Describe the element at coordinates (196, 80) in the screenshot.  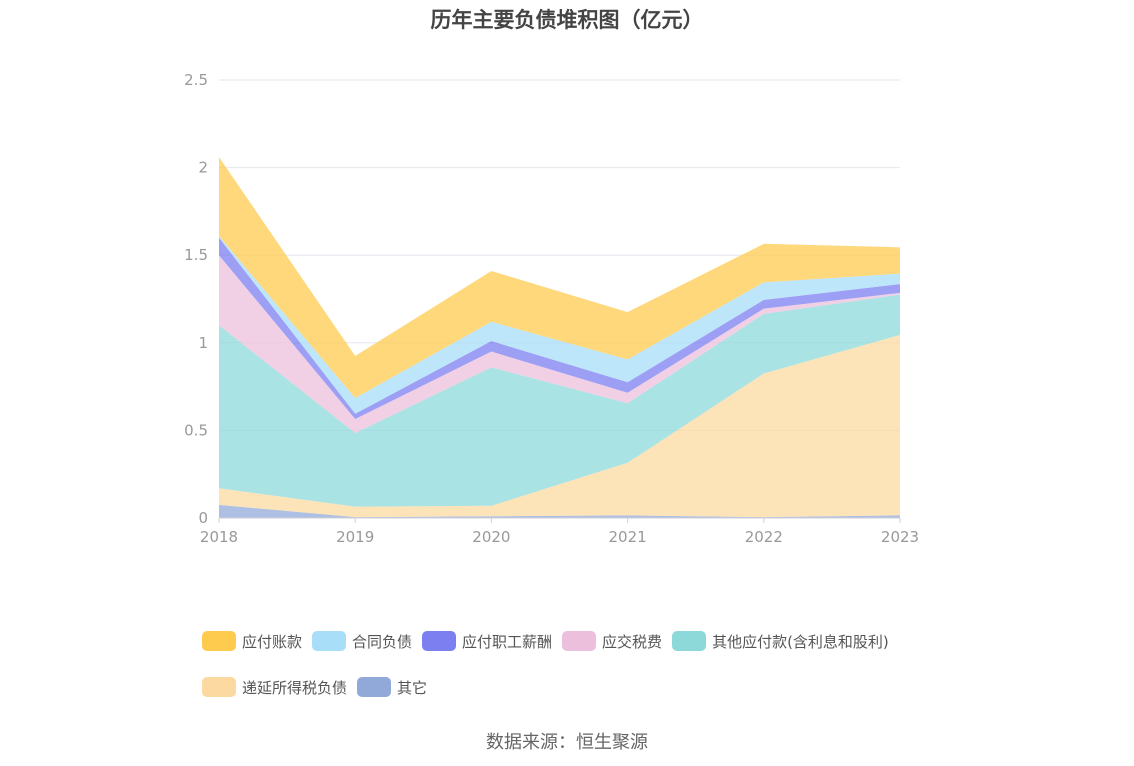
I see `y-tick-label: 2.5` at that location.